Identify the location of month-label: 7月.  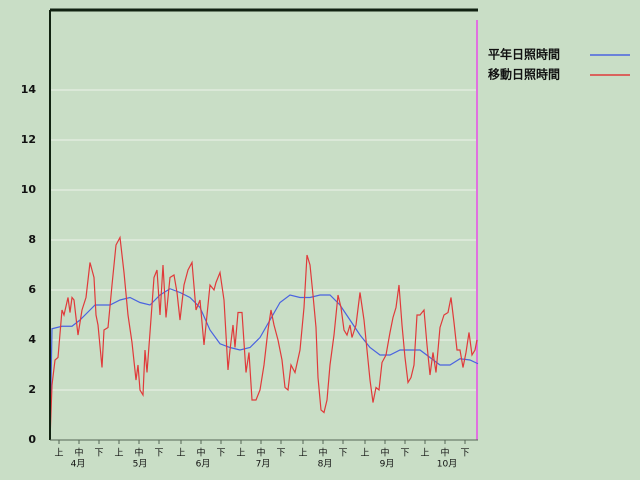
(263, 464).